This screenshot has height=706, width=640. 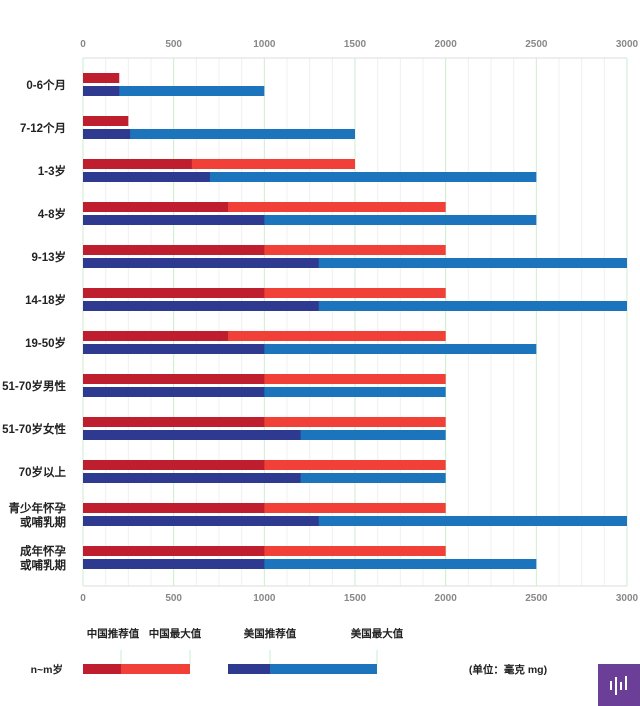 What do you see at coordinates (249, 669) in the screenshot?
I see `legend-swatch-us-recommended` at bounding box center [249, 669].